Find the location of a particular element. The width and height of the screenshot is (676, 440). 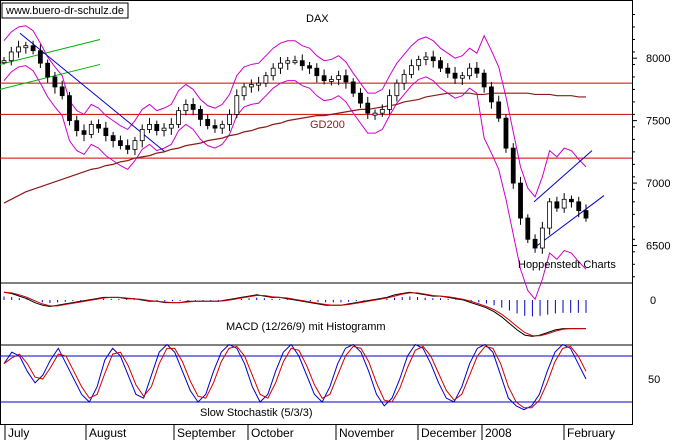

month-label: December is located at coordinates (448, 433).